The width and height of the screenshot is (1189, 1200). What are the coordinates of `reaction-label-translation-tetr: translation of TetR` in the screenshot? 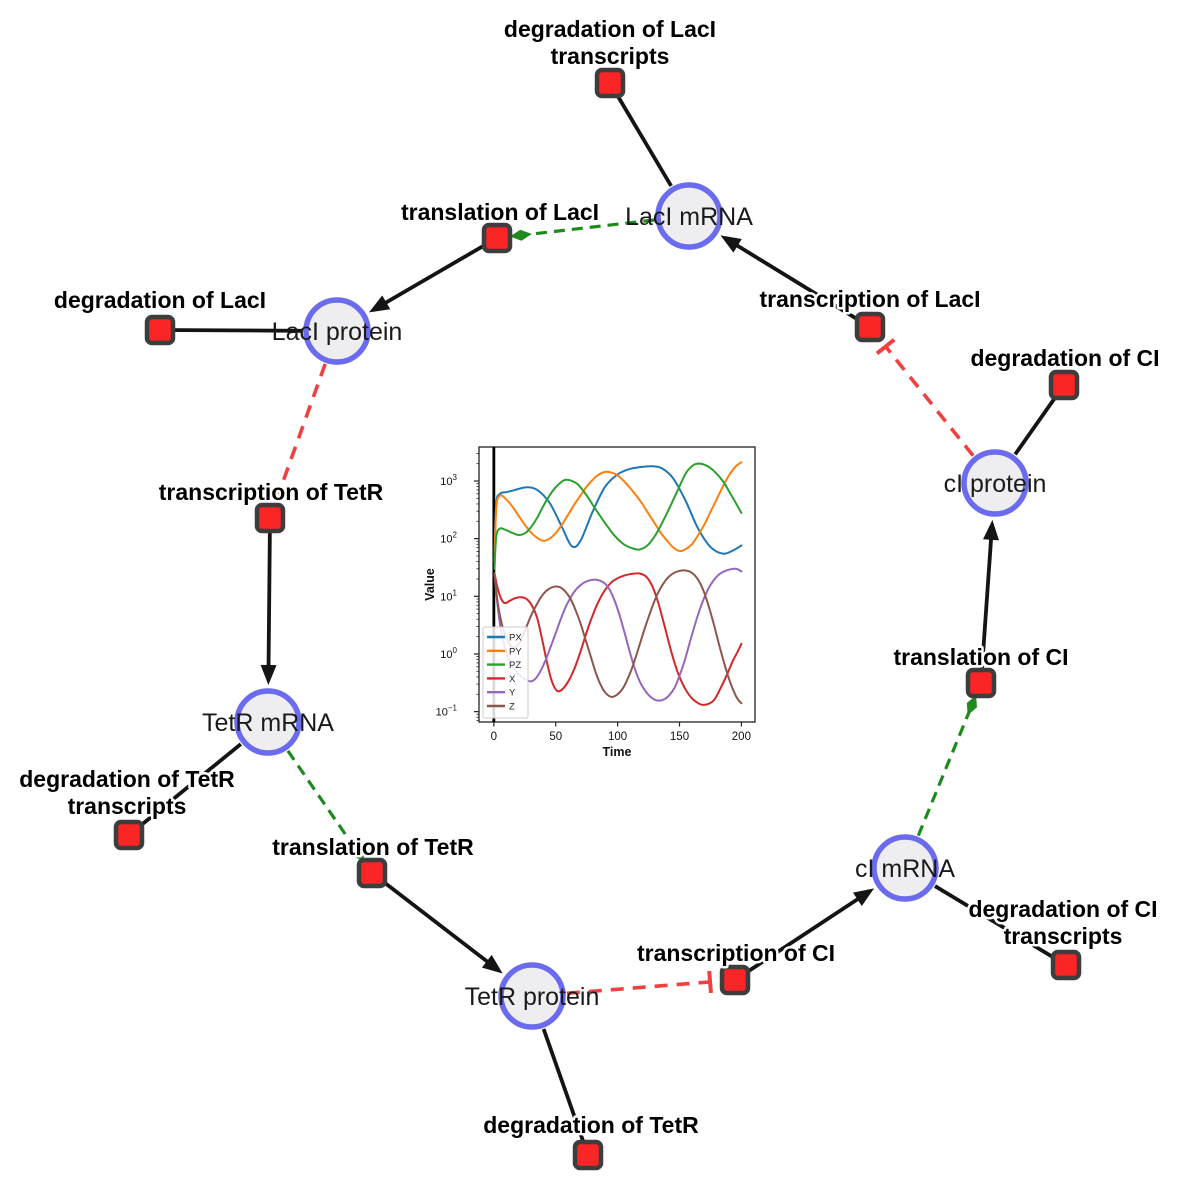 It's located at (373, 847).